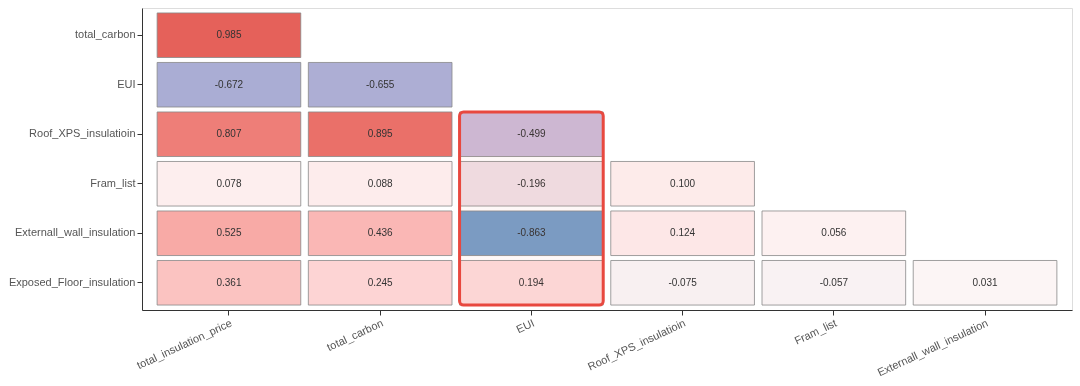  I want to click on data-label: 0.031, so click(985, 282).